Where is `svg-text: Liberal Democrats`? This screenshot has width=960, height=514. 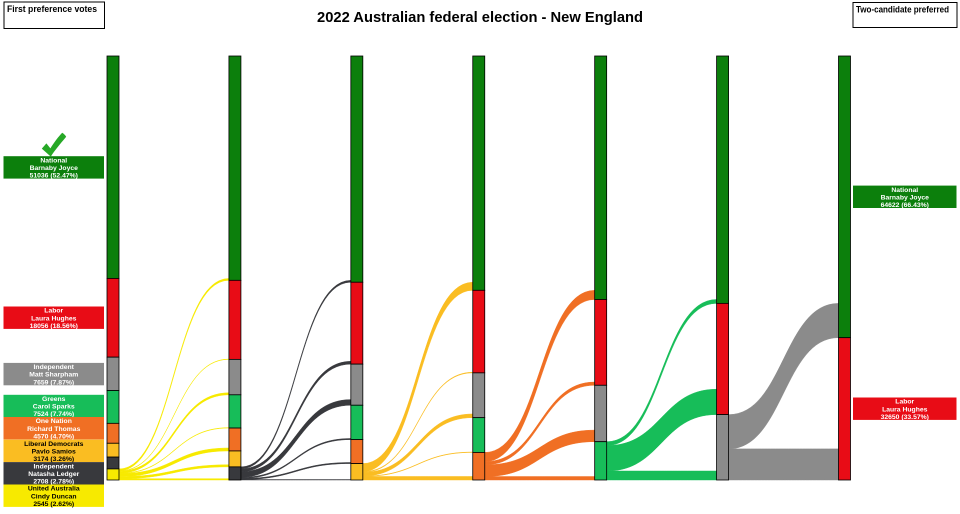
svg-text: Liberal Democrats is located at coordinates (54, 444).